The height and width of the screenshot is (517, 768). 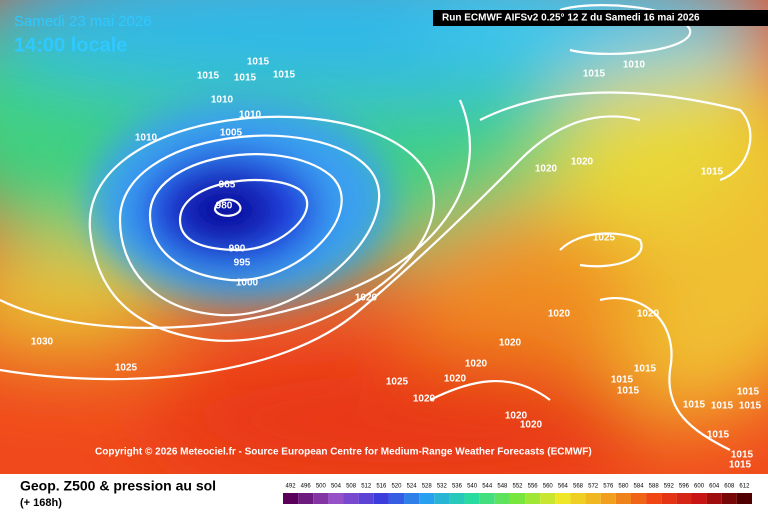 I want to click on colorbar-label: 492, so click(x=291, y=487).